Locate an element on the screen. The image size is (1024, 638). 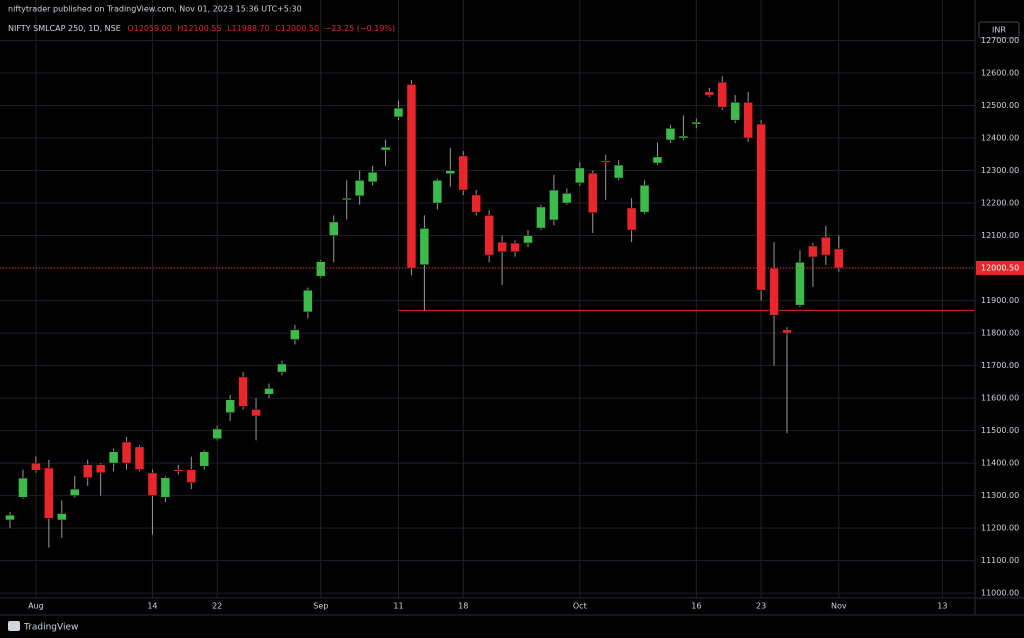
currency: INR is located at coordinates (999, 30).